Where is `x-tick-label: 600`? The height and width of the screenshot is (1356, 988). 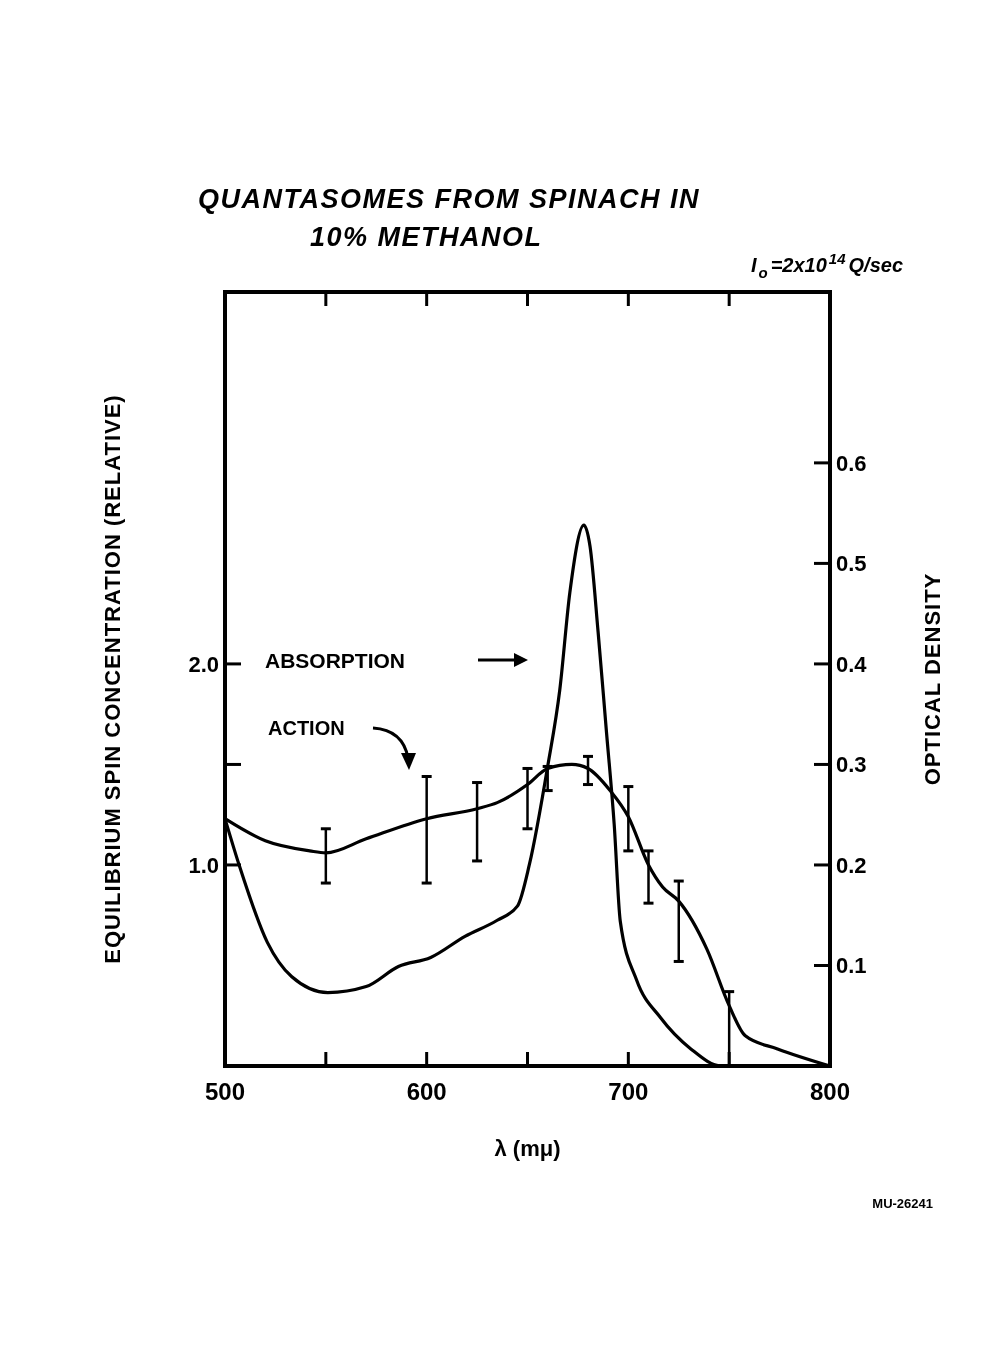
x-tick-label: 600 is located at coordinates (426, 1091).